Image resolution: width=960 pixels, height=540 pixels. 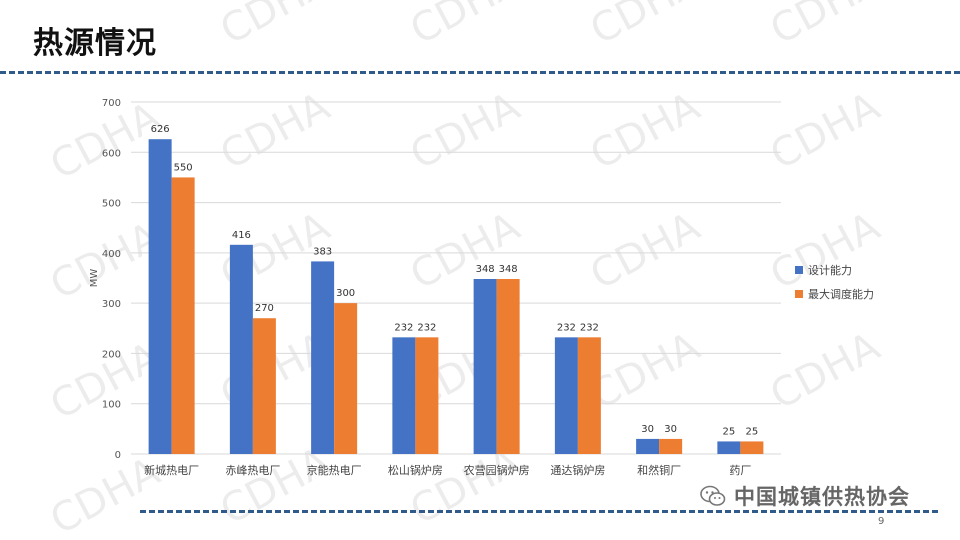 What do you see at coordinates (252, 470) in the screenshot?
I see `x-category-label: 赤峰热电厂` at bounding box center [252, 470].